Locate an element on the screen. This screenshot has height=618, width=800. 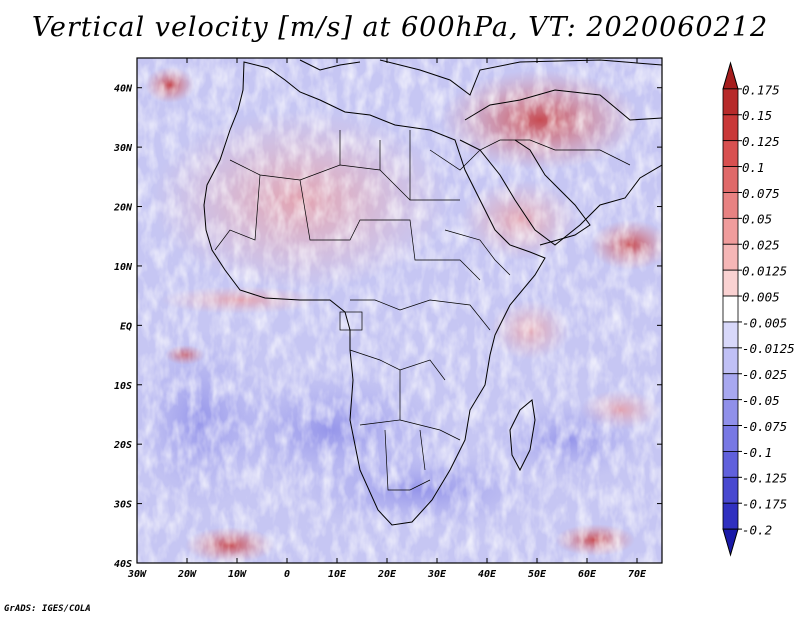
colorbar-label: 0.175 is located at coordinates (761, 89).